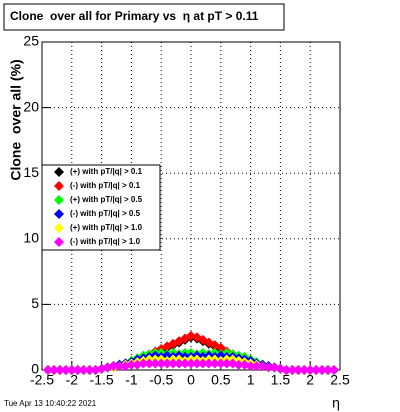  I want to click on y-tick-label: 5, so click(35, 303).